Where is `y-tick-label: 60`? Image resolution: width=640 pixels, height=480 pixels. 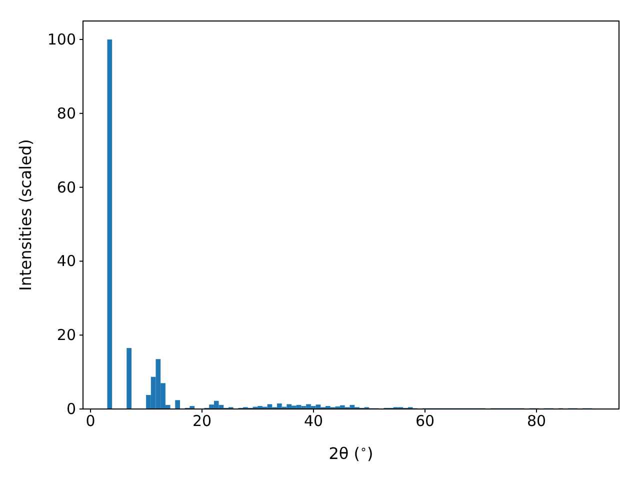
y-tick-label: 60 is located at coordinates (66, 187).